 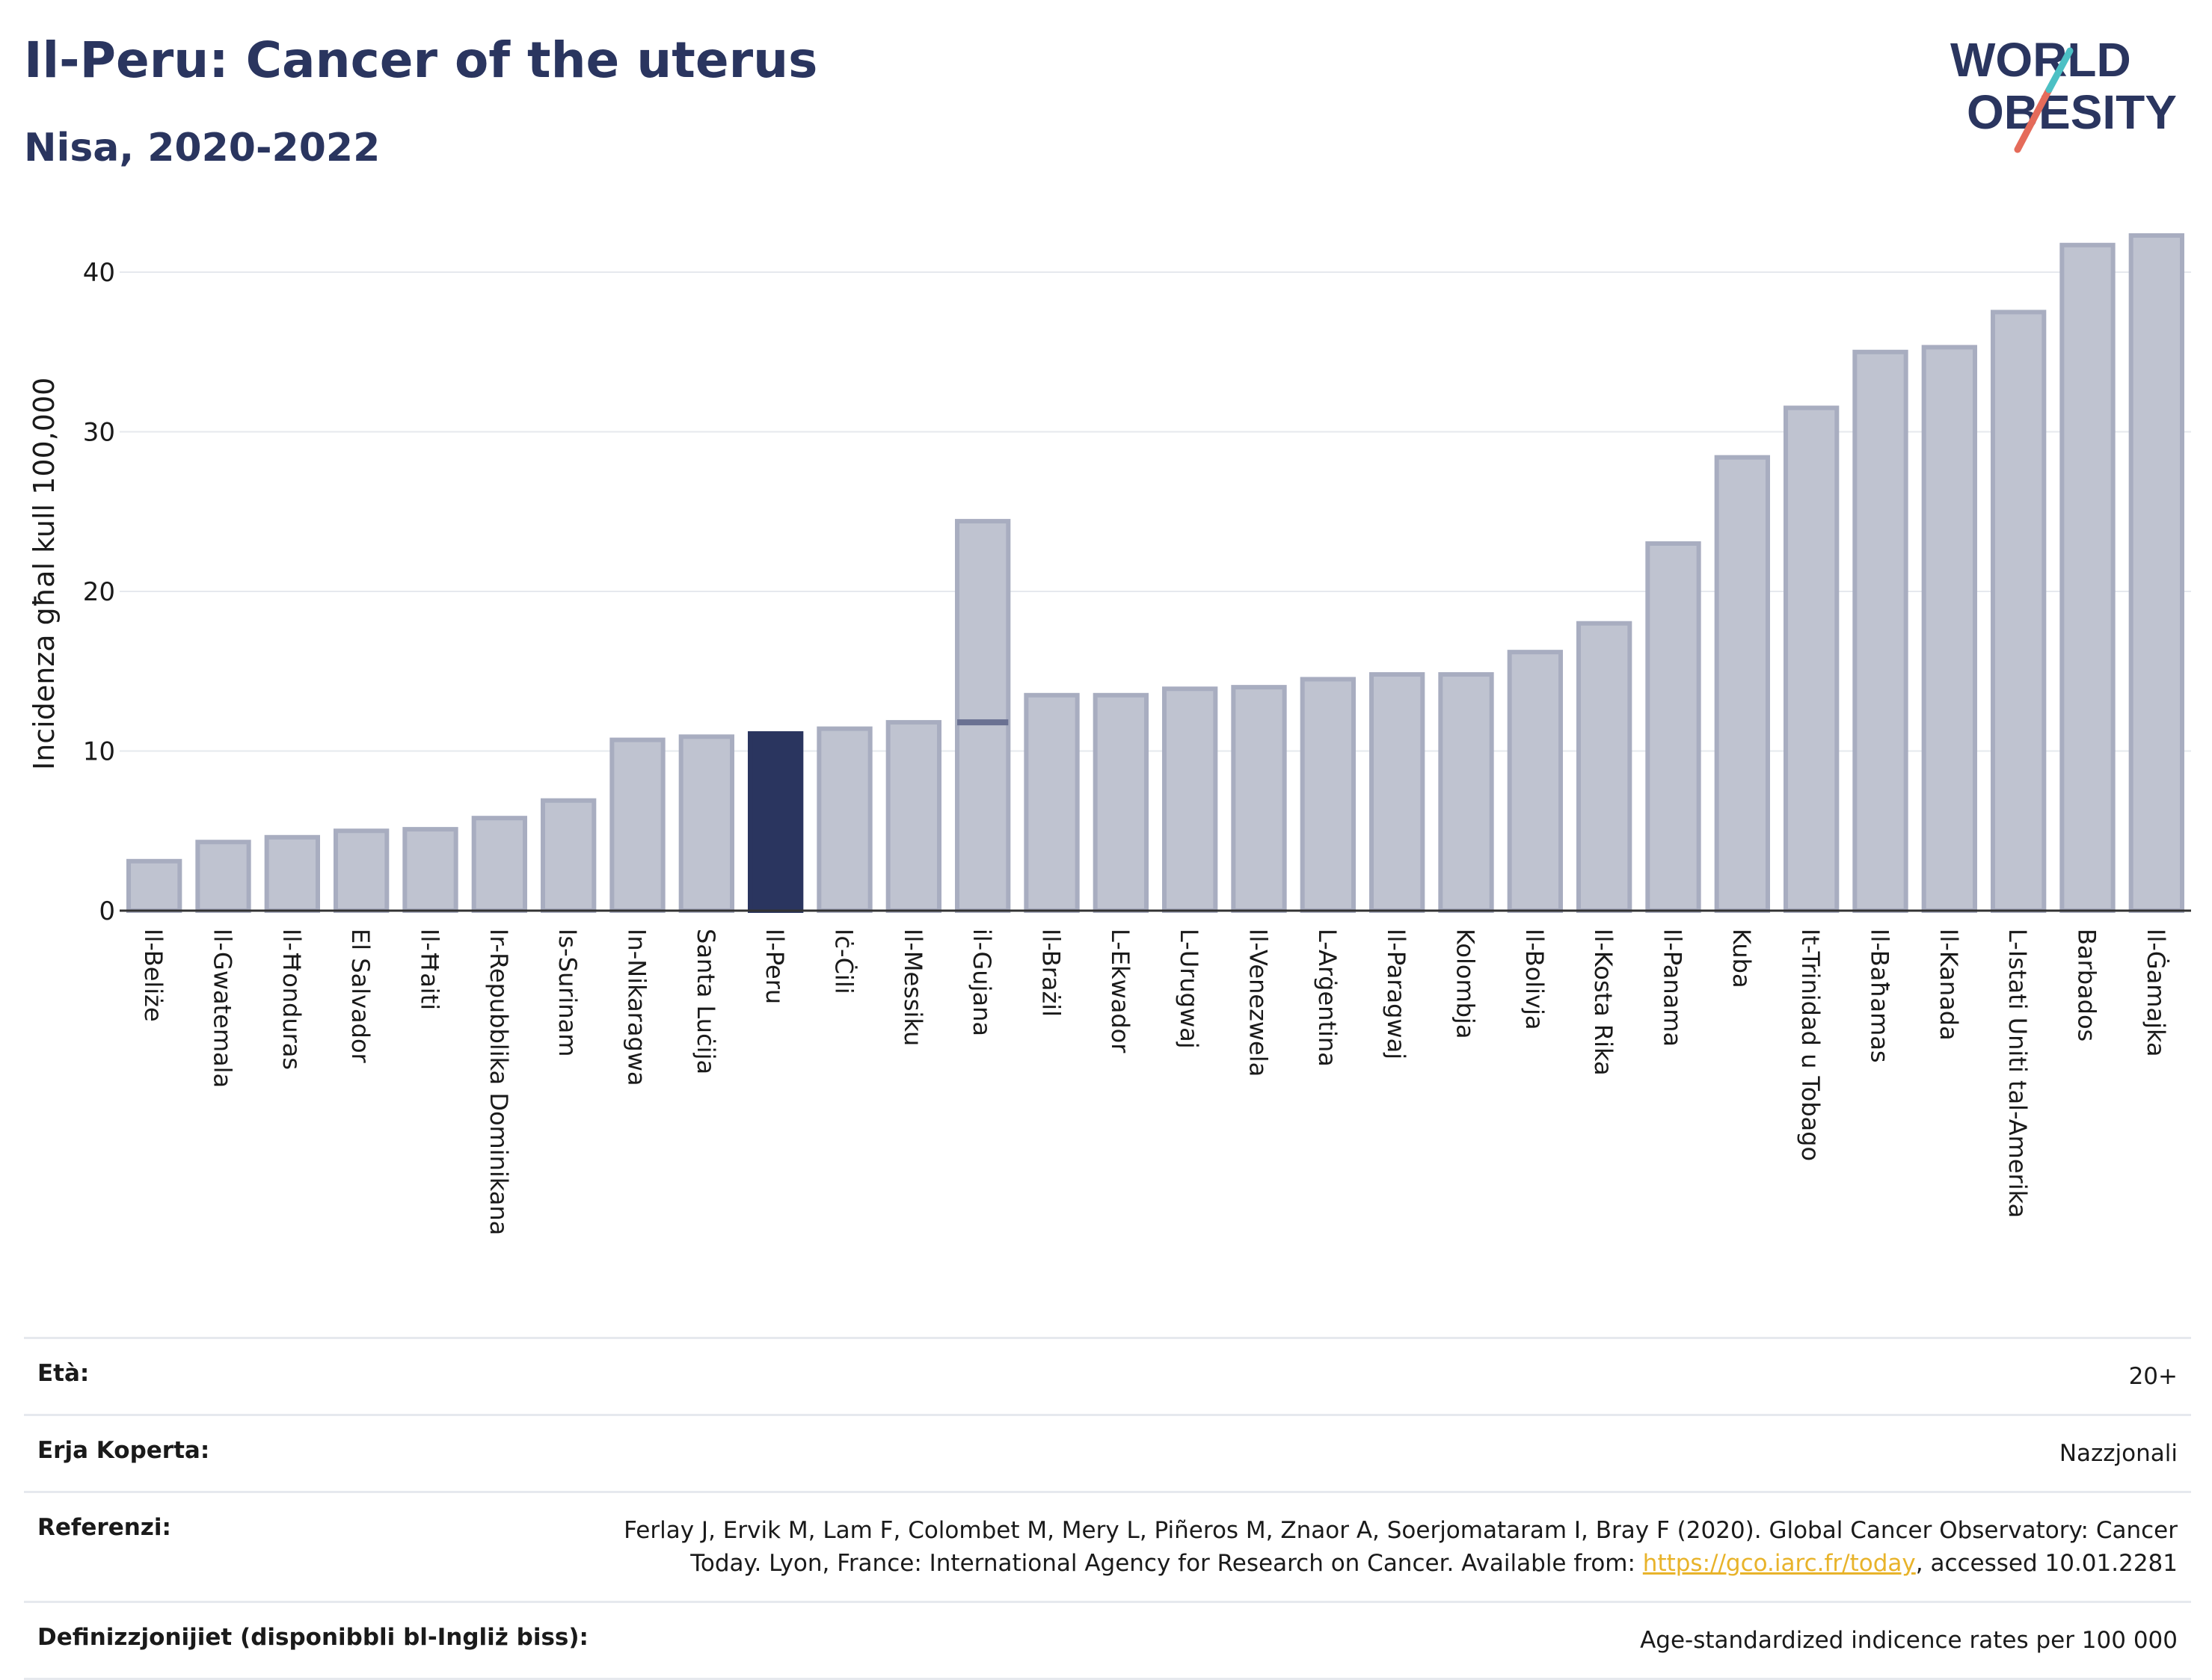 What do you see at coordinates (421, 60) in the screenshot?
I see `chart-title: Il-Peru: Cancer of the uterus` at bounding box center [421, 60].